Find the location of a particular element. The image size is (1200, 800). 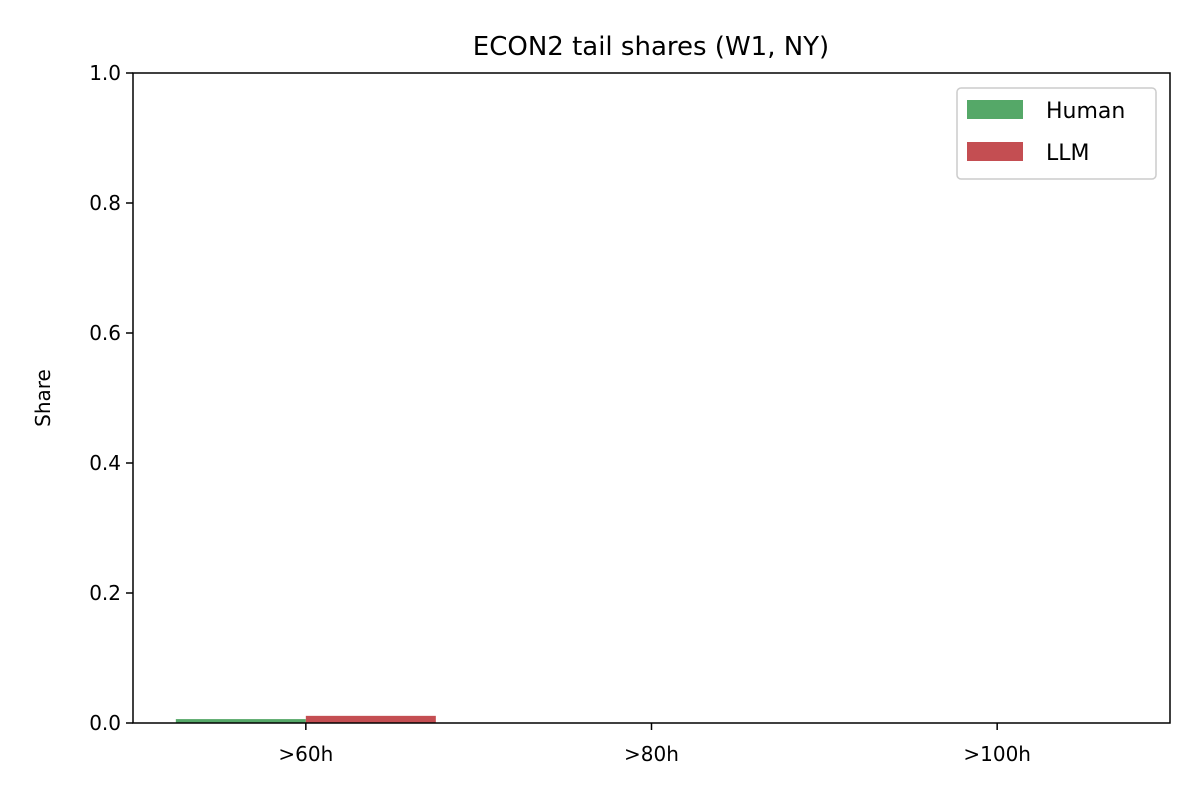

bars-group is located at coordinates (305, 719).